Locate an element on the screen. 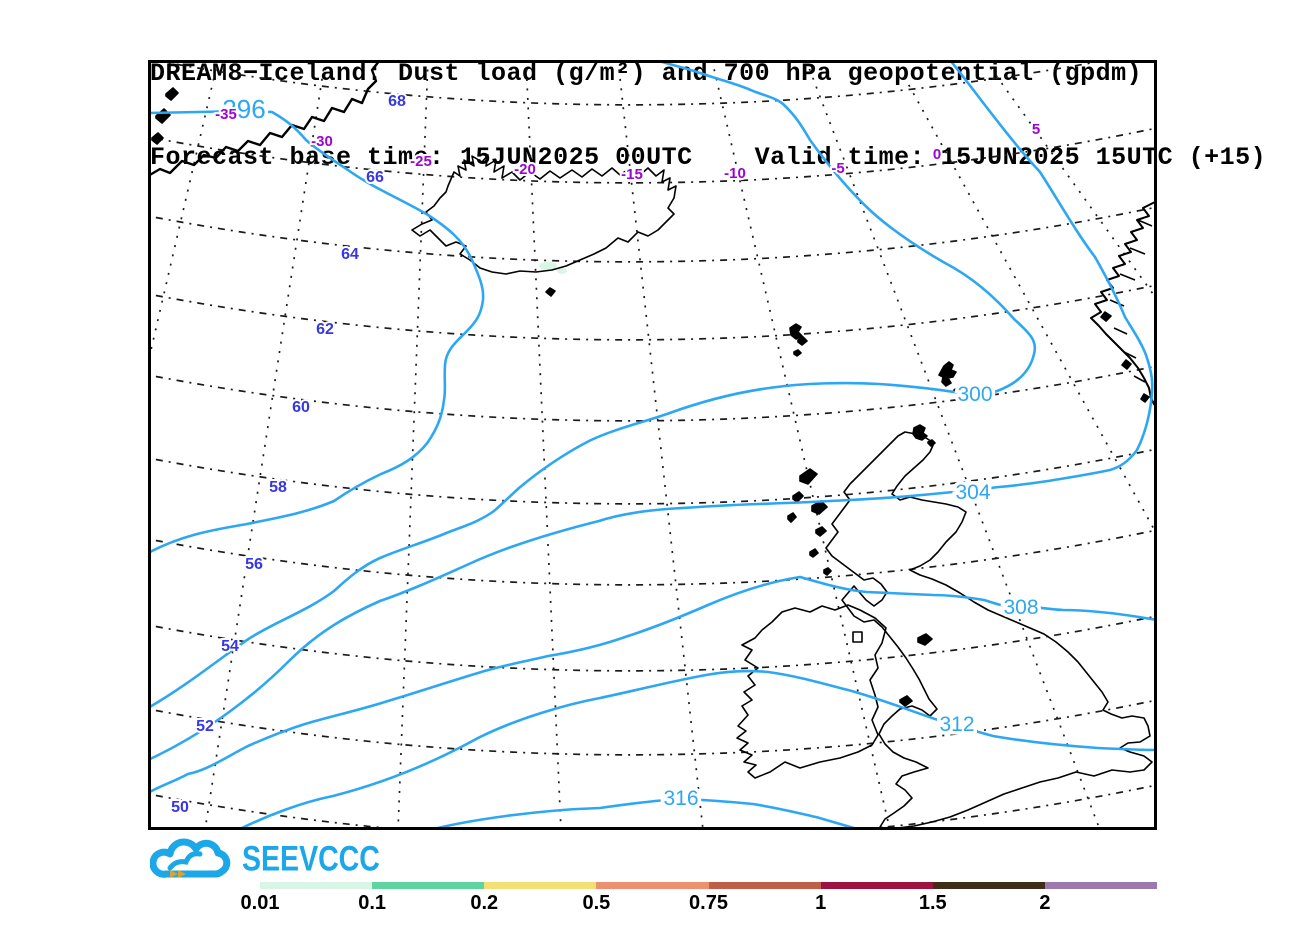  latitude-label-64: 64 is located at coordinates (350, 254).